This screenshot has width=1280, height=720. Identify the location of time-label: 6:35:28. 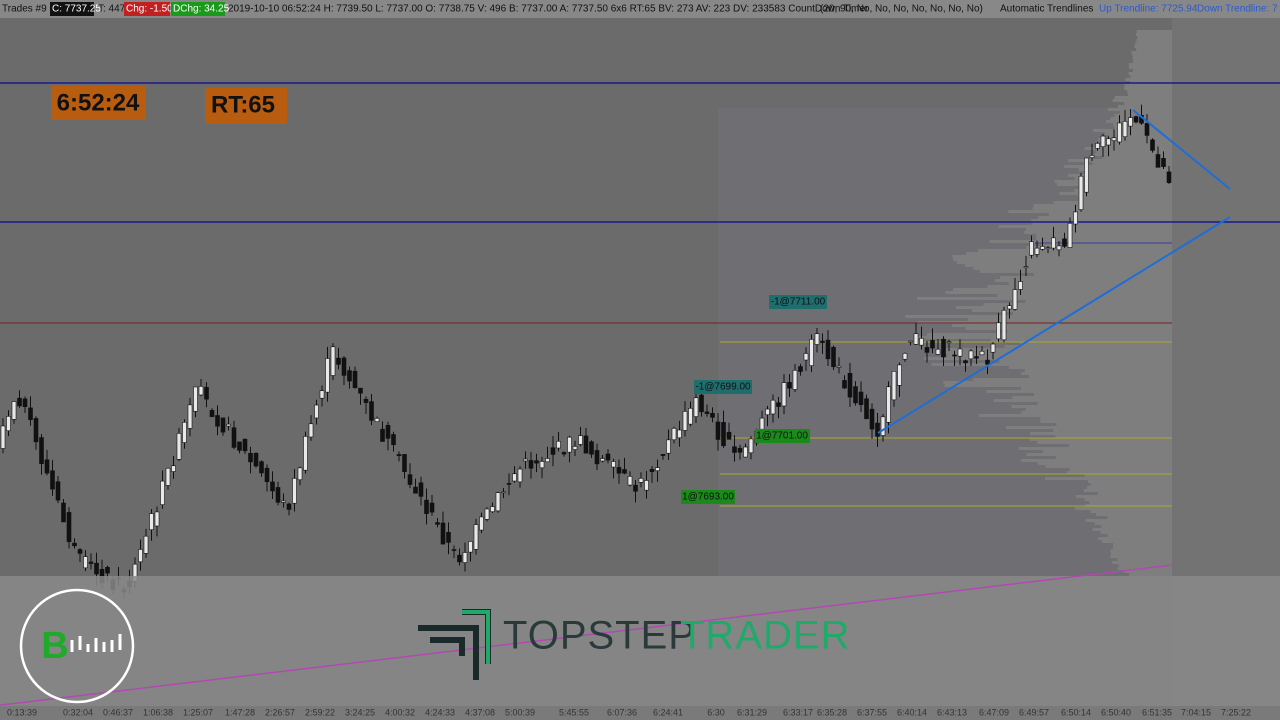
(832, 712).